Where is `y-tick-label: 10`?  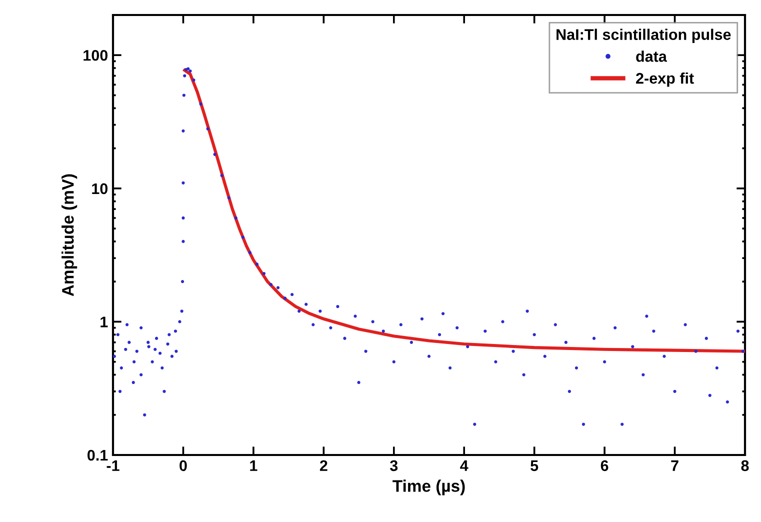 y-tick-label: 10 is located at coordinates (100, 188).